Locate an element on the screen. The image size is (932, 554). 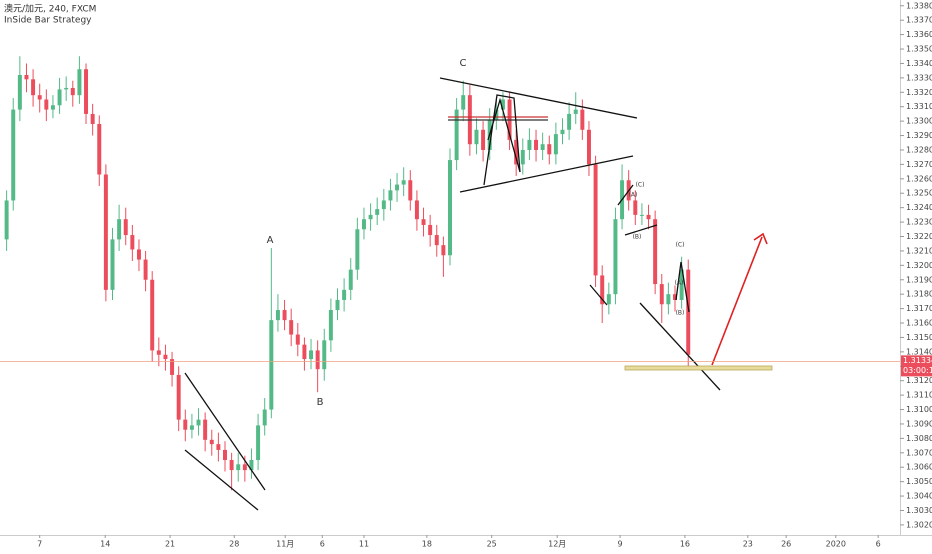
y-tick-label: 1.32900 is located at coordinates (919, 135).